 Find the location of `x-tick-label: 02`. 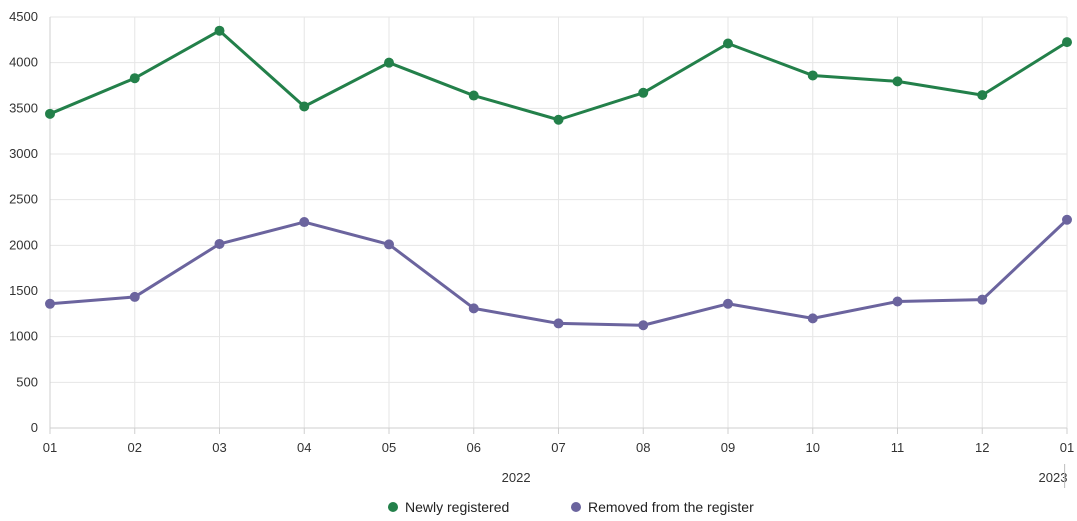

x-tick-label: 02 is located at coordinates (135, 447).